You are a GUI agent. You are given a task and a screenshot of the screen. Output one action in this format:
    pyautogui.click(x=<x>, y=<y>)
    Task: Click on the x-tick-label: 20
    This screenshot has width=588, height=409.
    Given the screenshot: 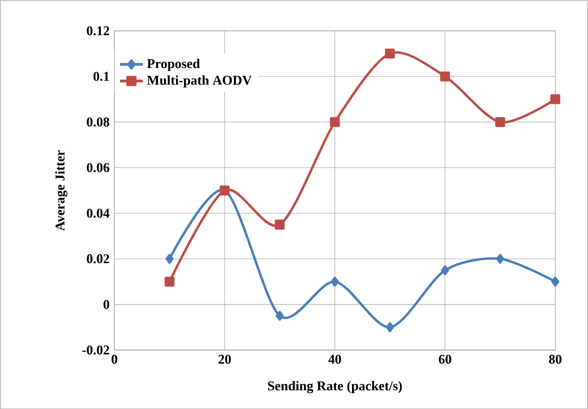 What is the action you would take?
    pyautogui.click(x=224, y=359)
    